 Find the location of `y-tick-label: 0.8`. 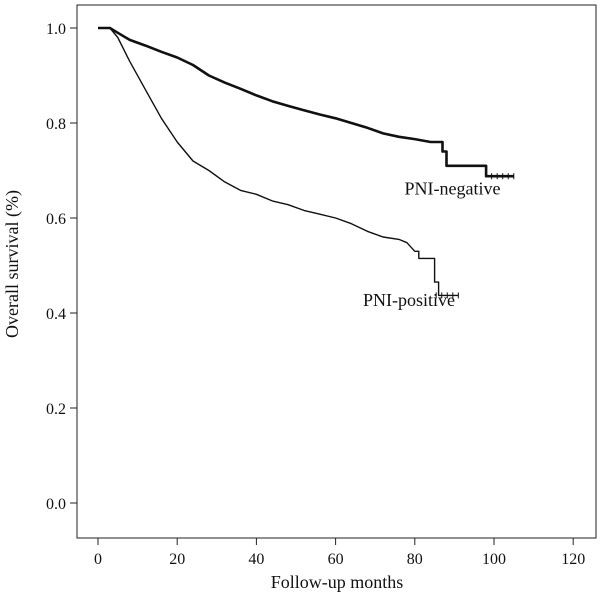

y-tick-label: 0.8 is located at coordinates (56, 124).